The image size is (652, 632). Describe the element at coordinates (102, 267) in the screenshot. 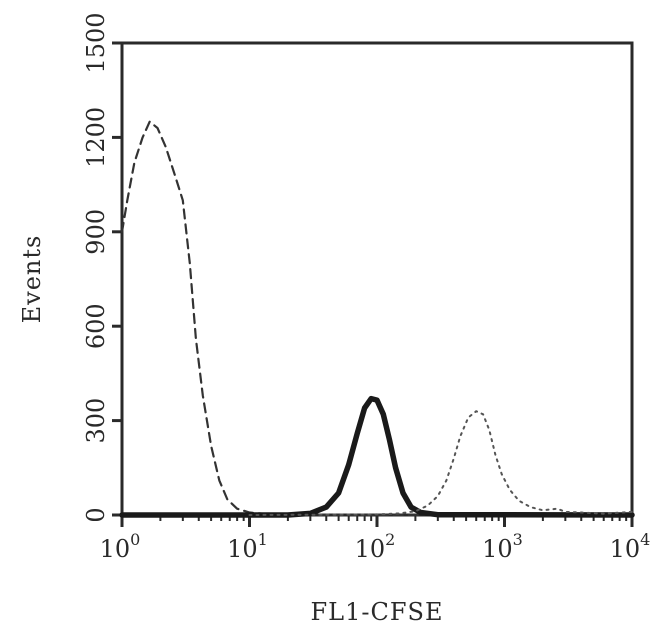

I see `y-axis-ticks: 0 300 600 900 1200 1500` at that location.